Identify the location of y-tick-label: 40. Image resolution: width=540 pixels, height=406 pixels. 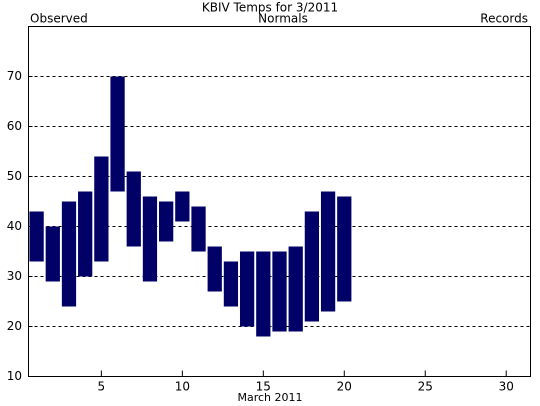
(14, 226).